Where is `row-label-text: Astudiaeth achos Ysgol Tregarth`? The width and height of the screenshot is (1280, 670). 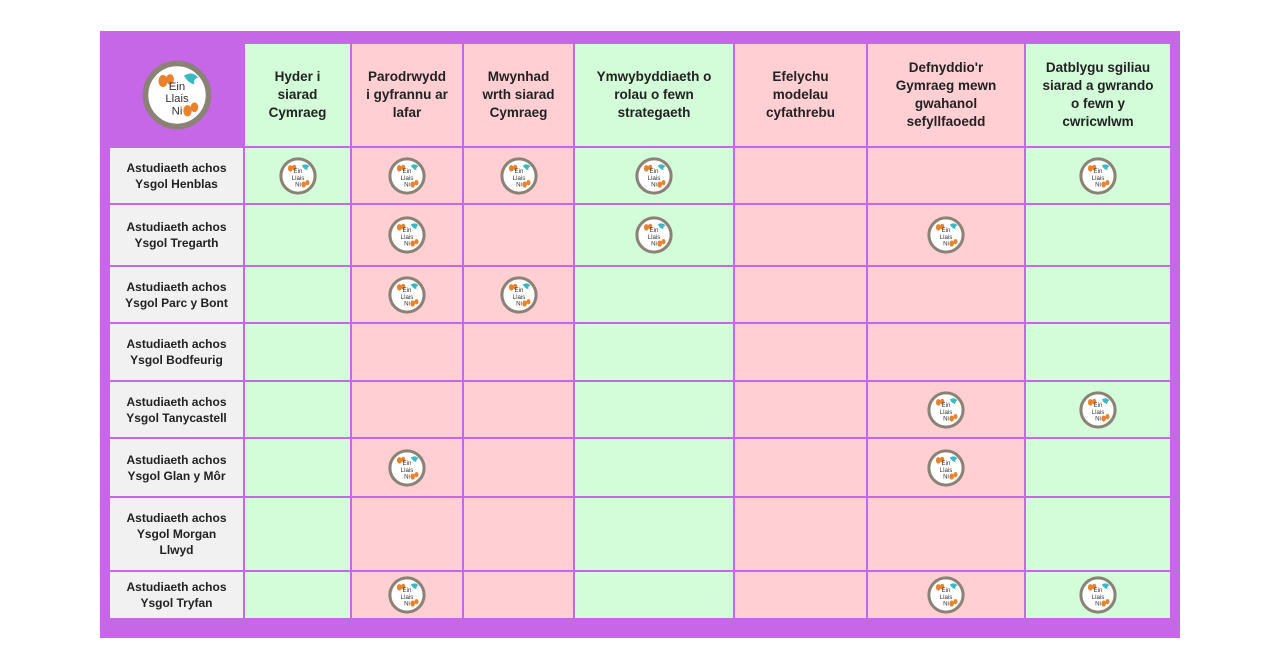
row-label-text: Astudiaeth achos Ysgol Tregarth is located at coordinates (176, 235).